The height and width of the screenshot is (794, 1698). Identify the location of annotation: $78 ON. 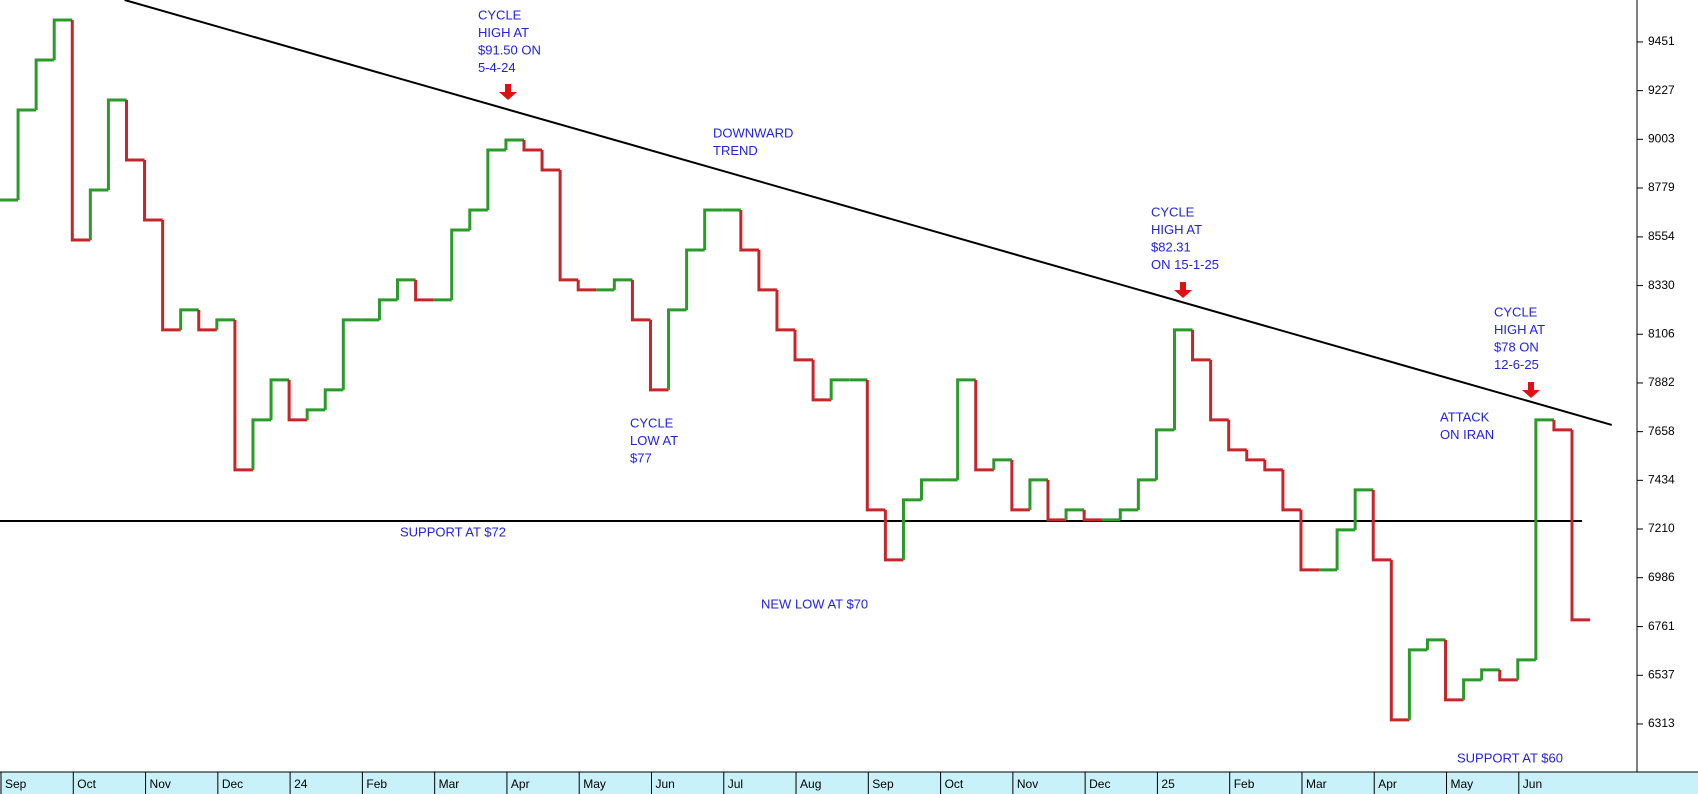
(1516, 346).